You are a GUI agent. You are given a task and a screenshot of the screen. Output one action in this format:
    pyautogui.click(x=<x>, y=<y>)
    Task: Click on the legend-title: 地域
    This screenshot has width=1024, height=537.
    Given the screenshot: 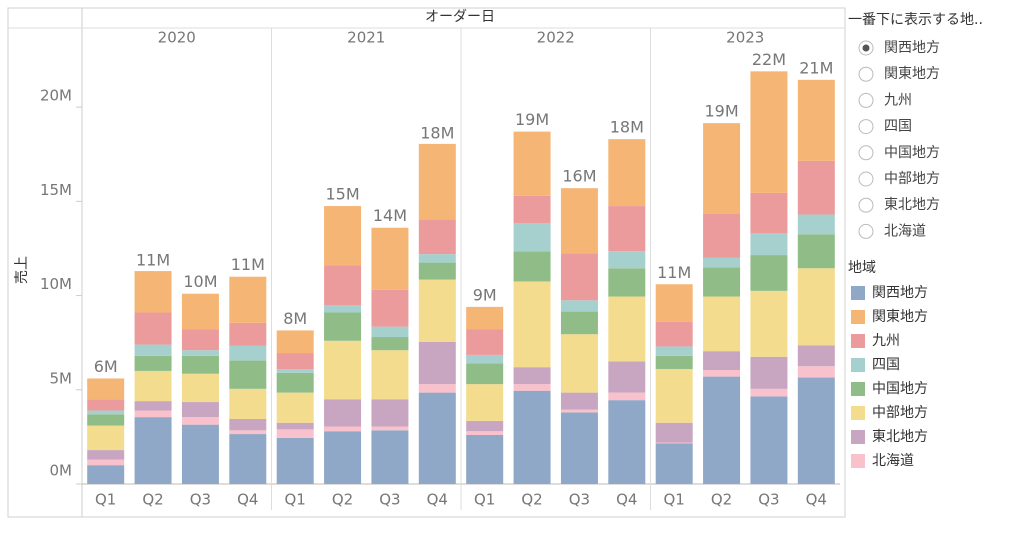 What is the action you would take?
    pyautogui.click(x=862, y=268)
    